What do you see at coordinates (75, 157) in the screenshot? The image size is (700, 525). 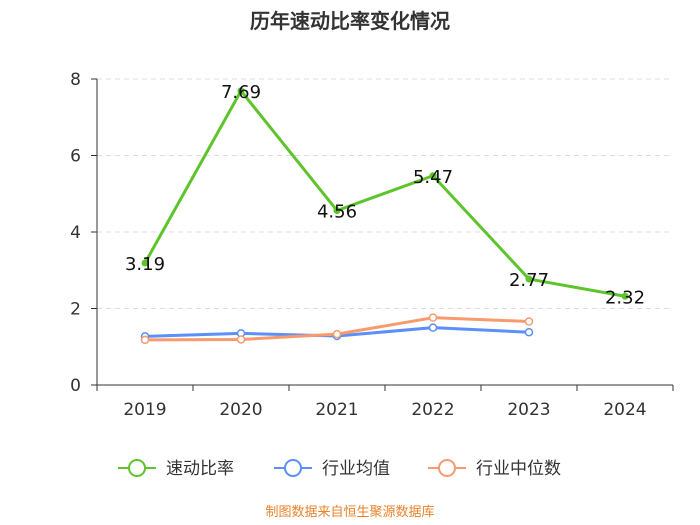 I see `y-tick-label: 6` at bounding box center [75, 157].